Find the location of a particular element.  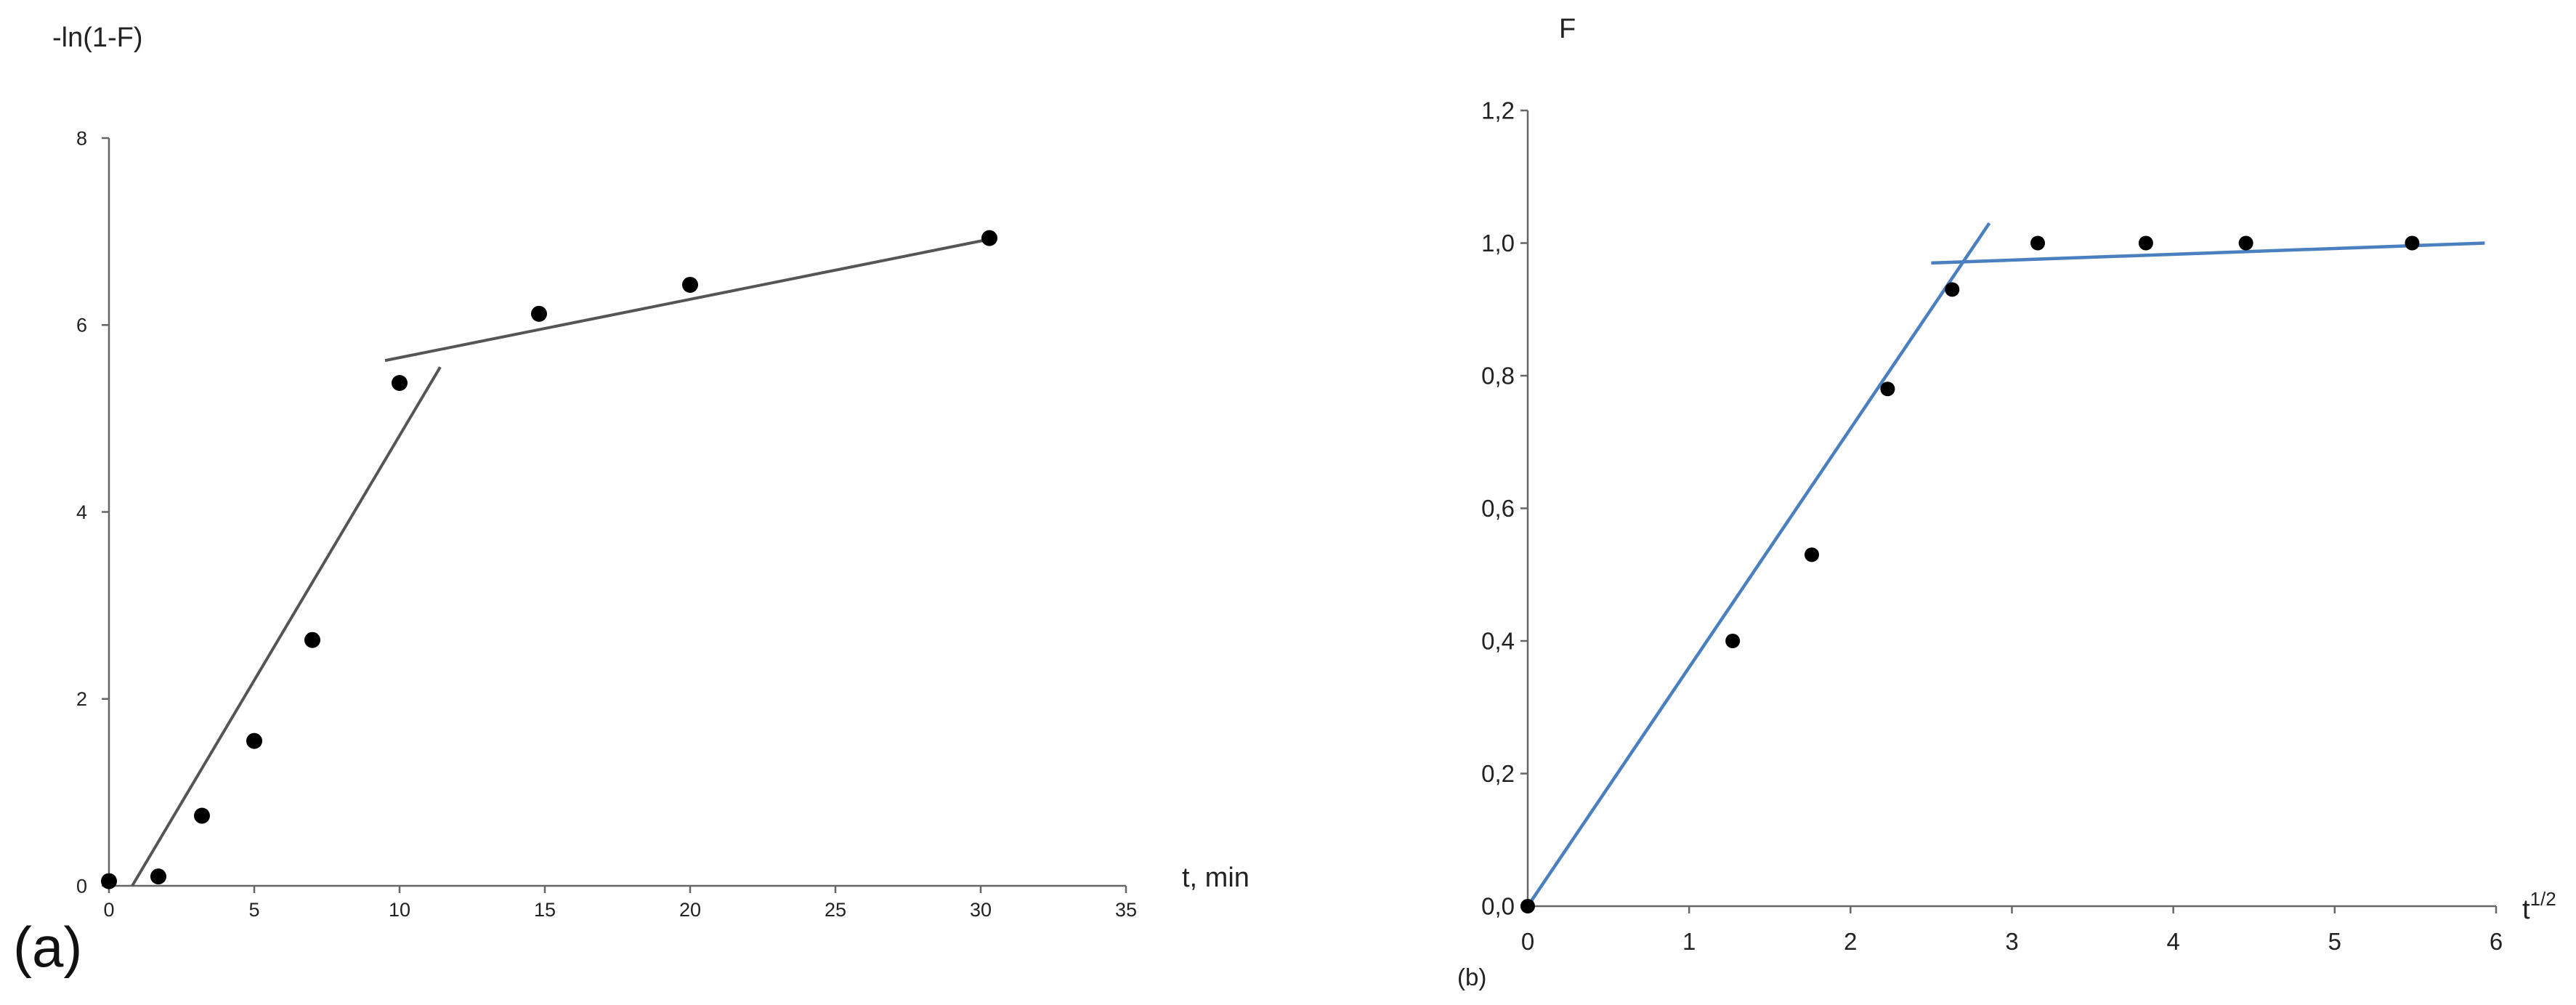

chart-a-x-label: t, min is located at coordinates (1215, 878).